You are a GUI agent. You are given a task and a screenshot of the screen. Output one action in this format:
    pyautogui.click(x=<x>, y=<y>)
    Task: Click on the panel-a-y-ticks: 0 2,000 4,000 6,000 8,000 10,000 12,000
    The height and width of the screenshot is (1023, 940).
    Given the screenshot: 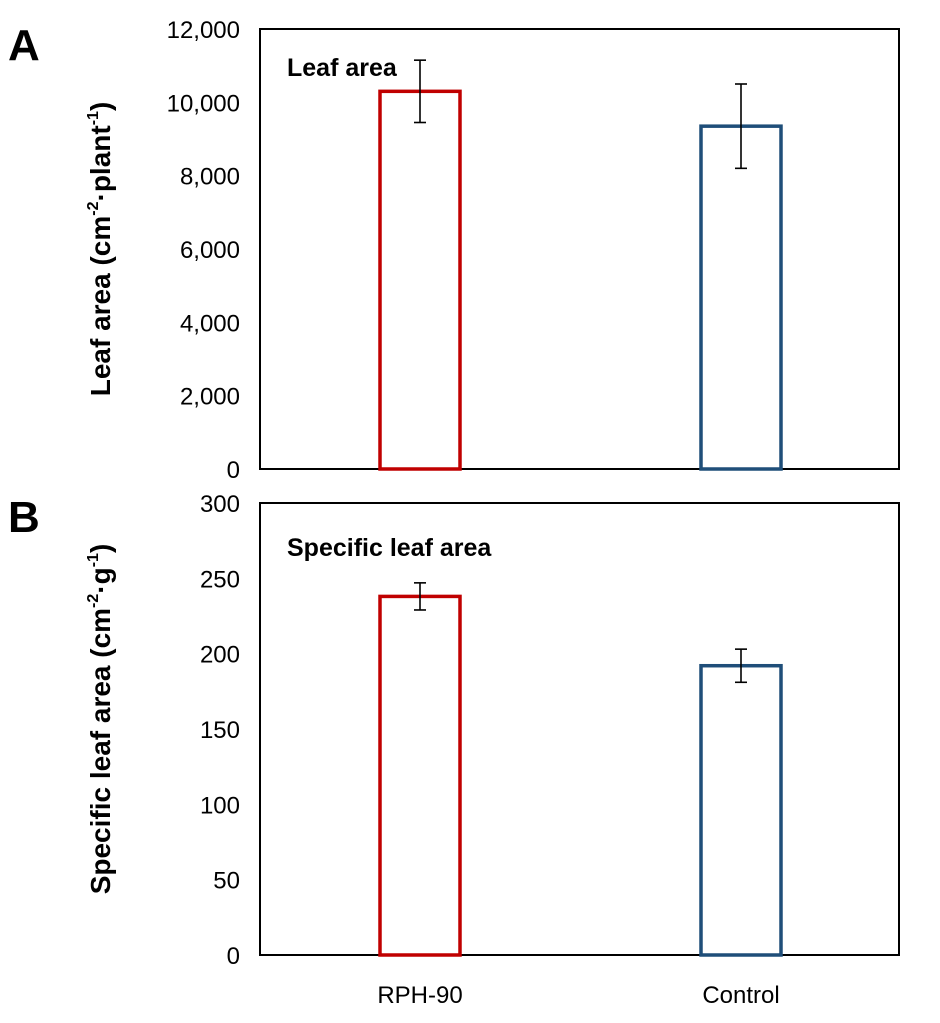 What is the action you would take?
    pyautogui.click(x=203, y=250)
    